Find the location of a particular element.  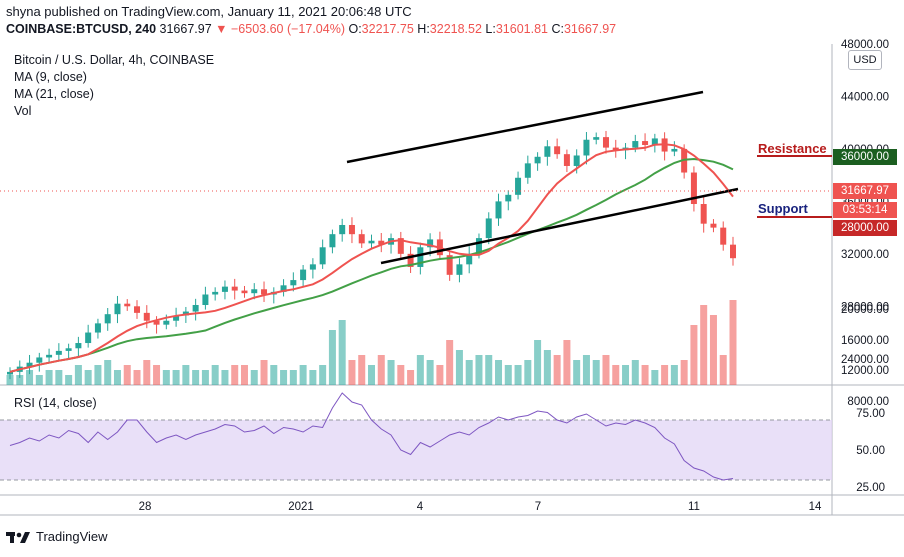

rsi-axis-label: 25.00 is located at coordinates (870, 488).